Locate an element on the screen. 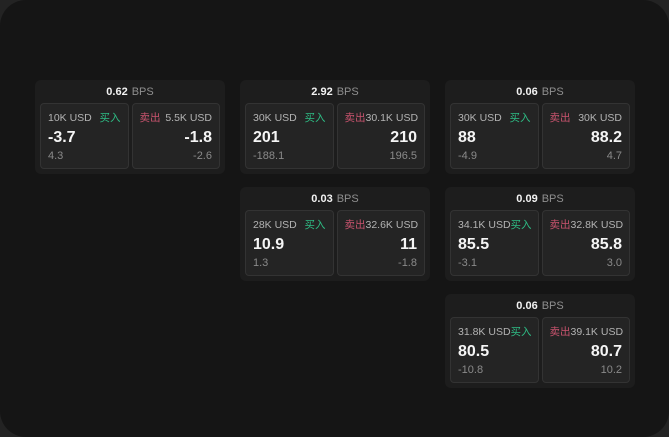 The height and width of the screenshot is (437, 669). sell-size-label: 30.1K USD is located at coordinates (392, 117).